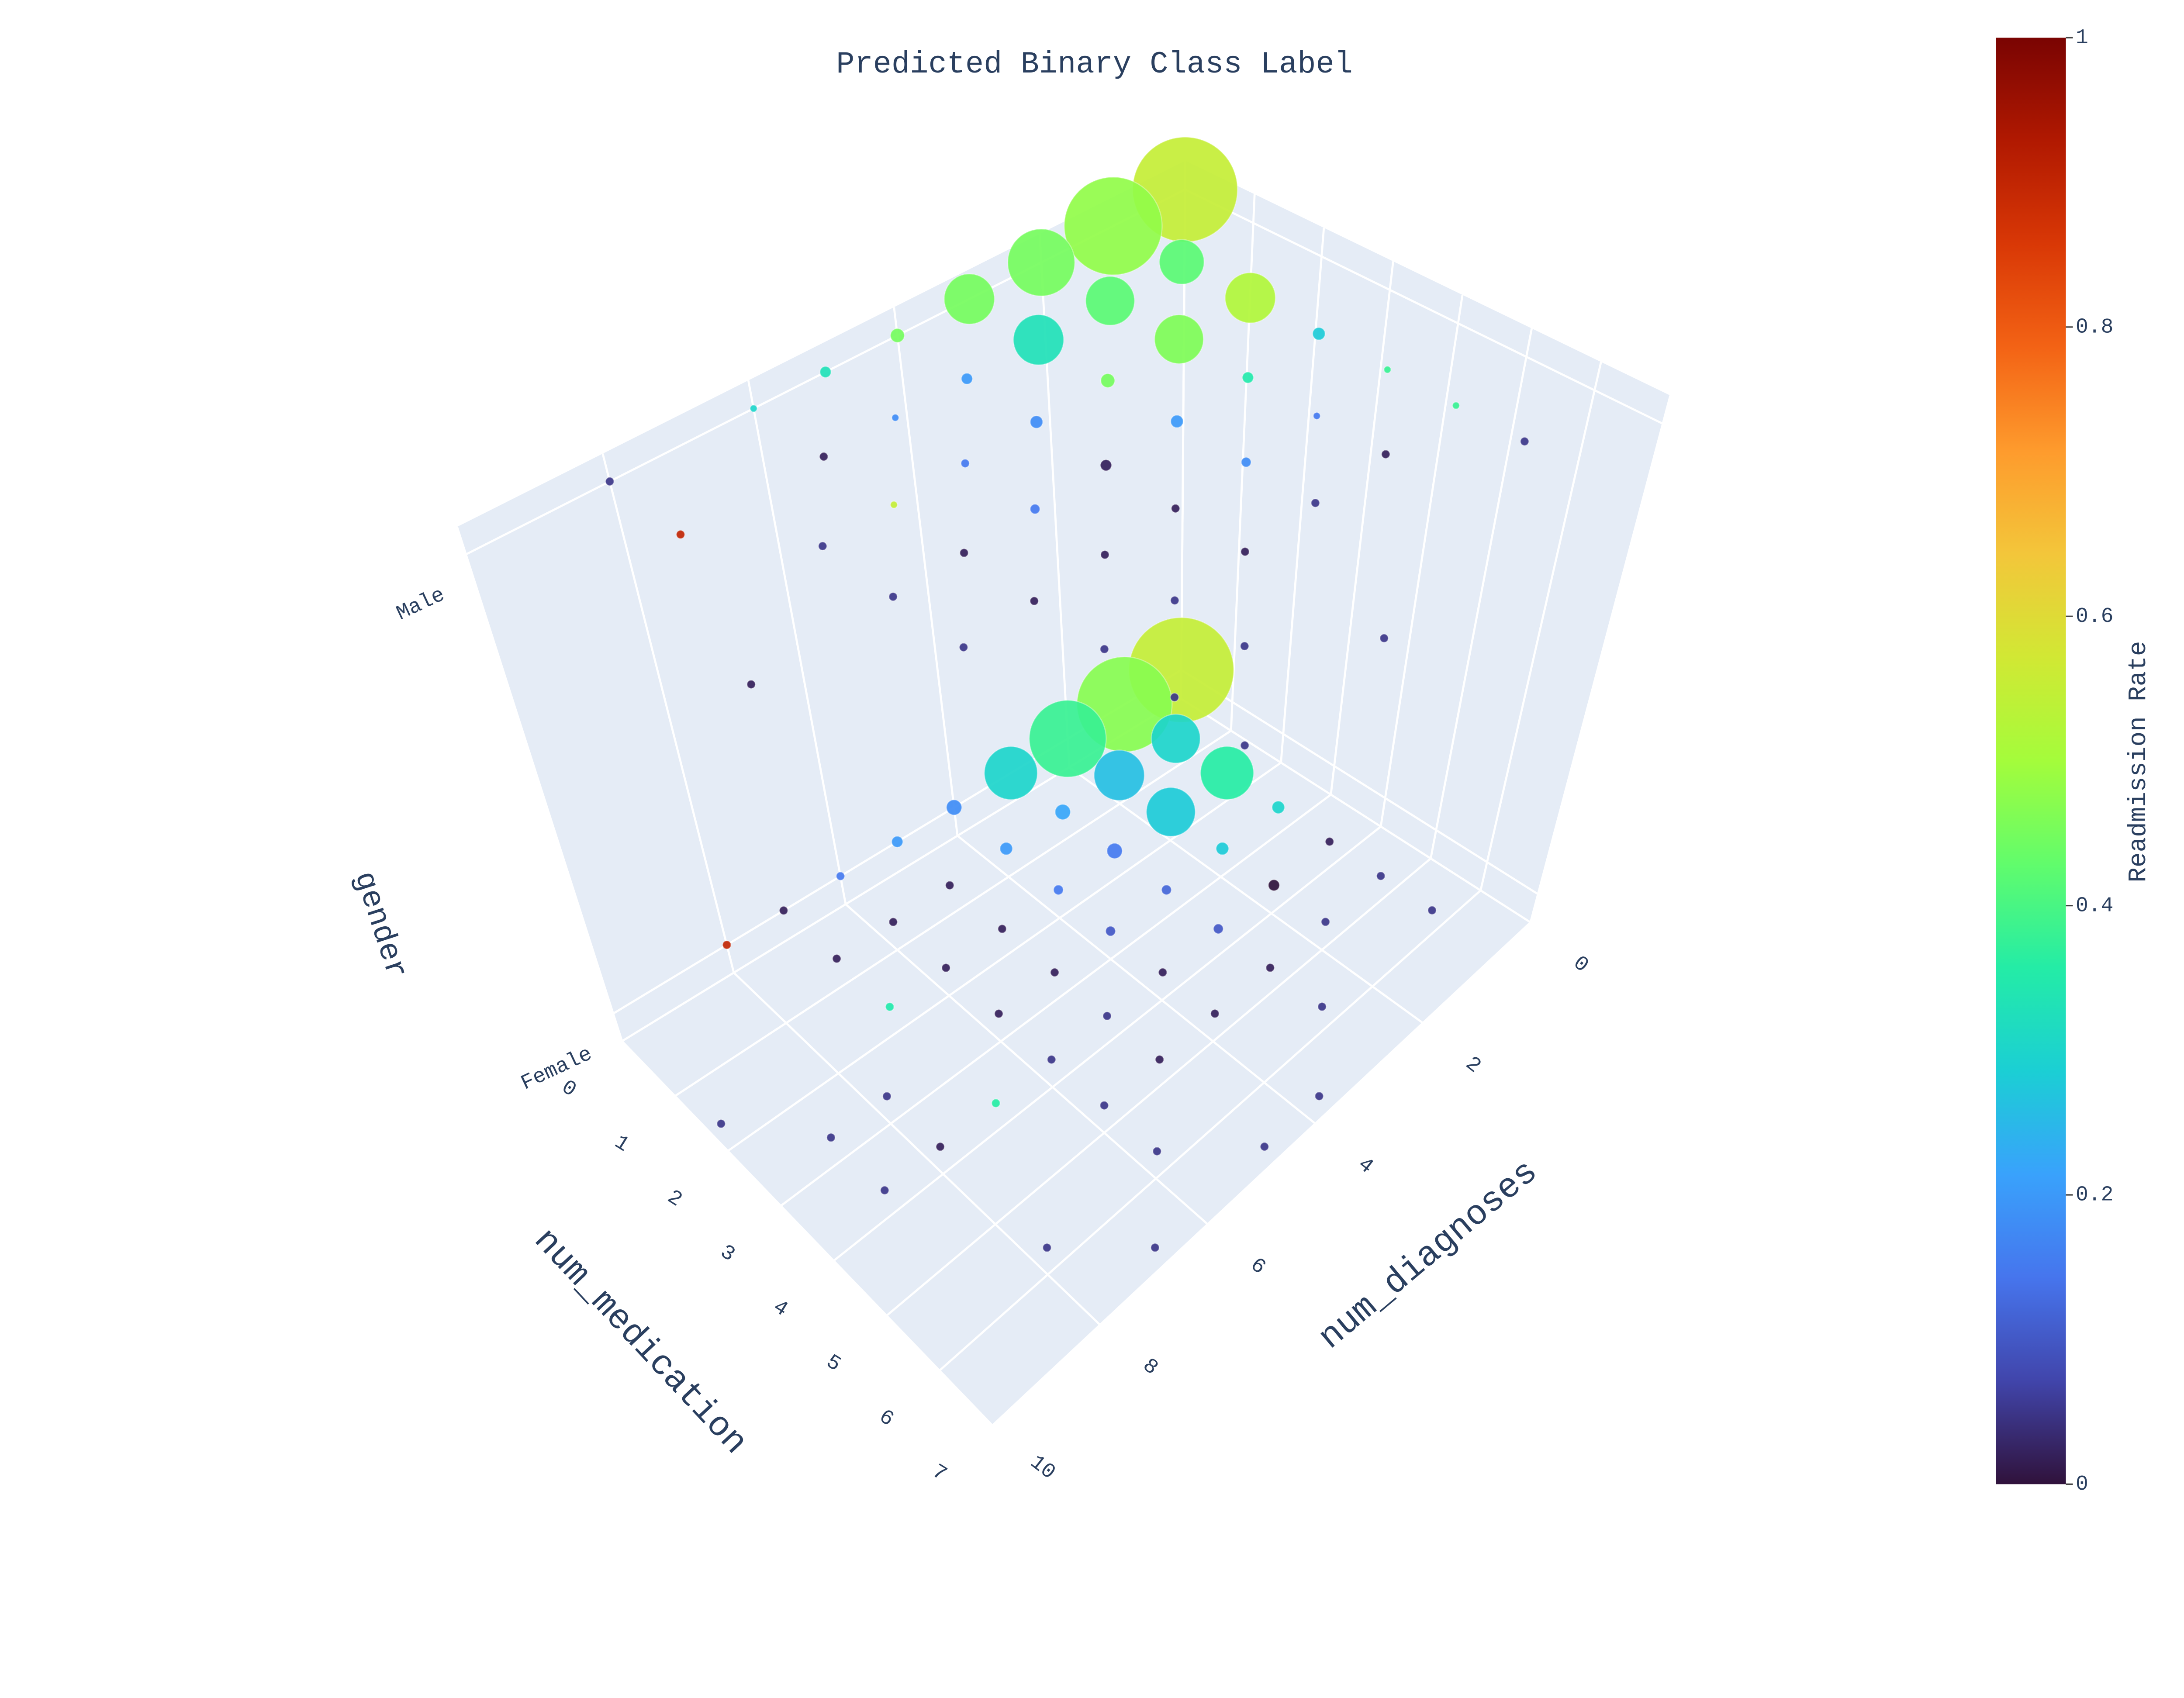 The width and height of the screenshot is (2184, 1698). What do you see at coordinates (1150, 1367) in the screenshot?
I see `y-tick-label: 8` at bounding box center [1150, 1367].